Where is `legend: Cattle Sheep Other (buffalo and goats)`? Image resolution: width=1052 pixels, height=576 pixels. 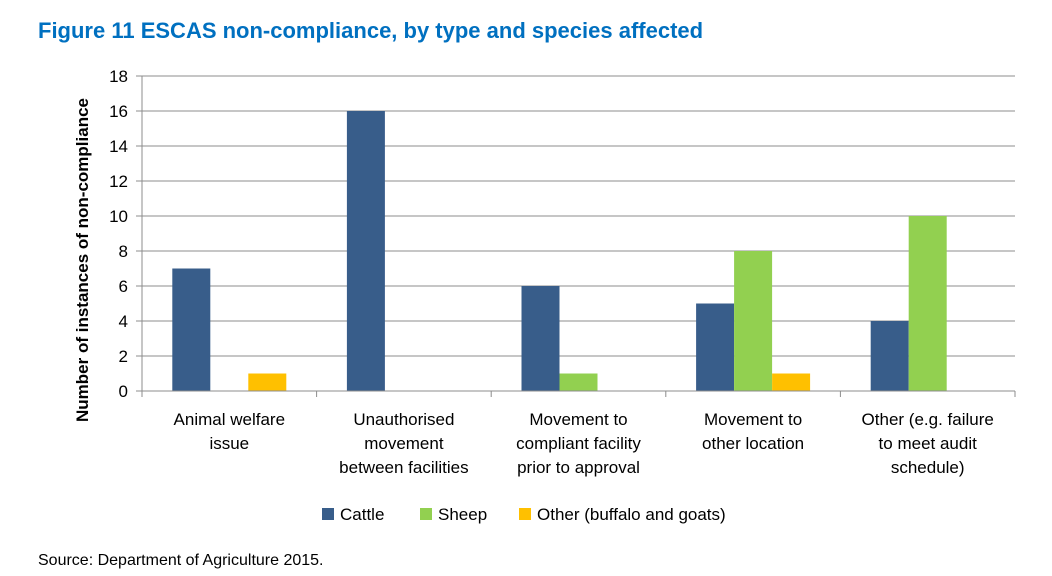 legend: Cattle Sheep Other (buffalo and goats) is located at coordinates (524, 514).